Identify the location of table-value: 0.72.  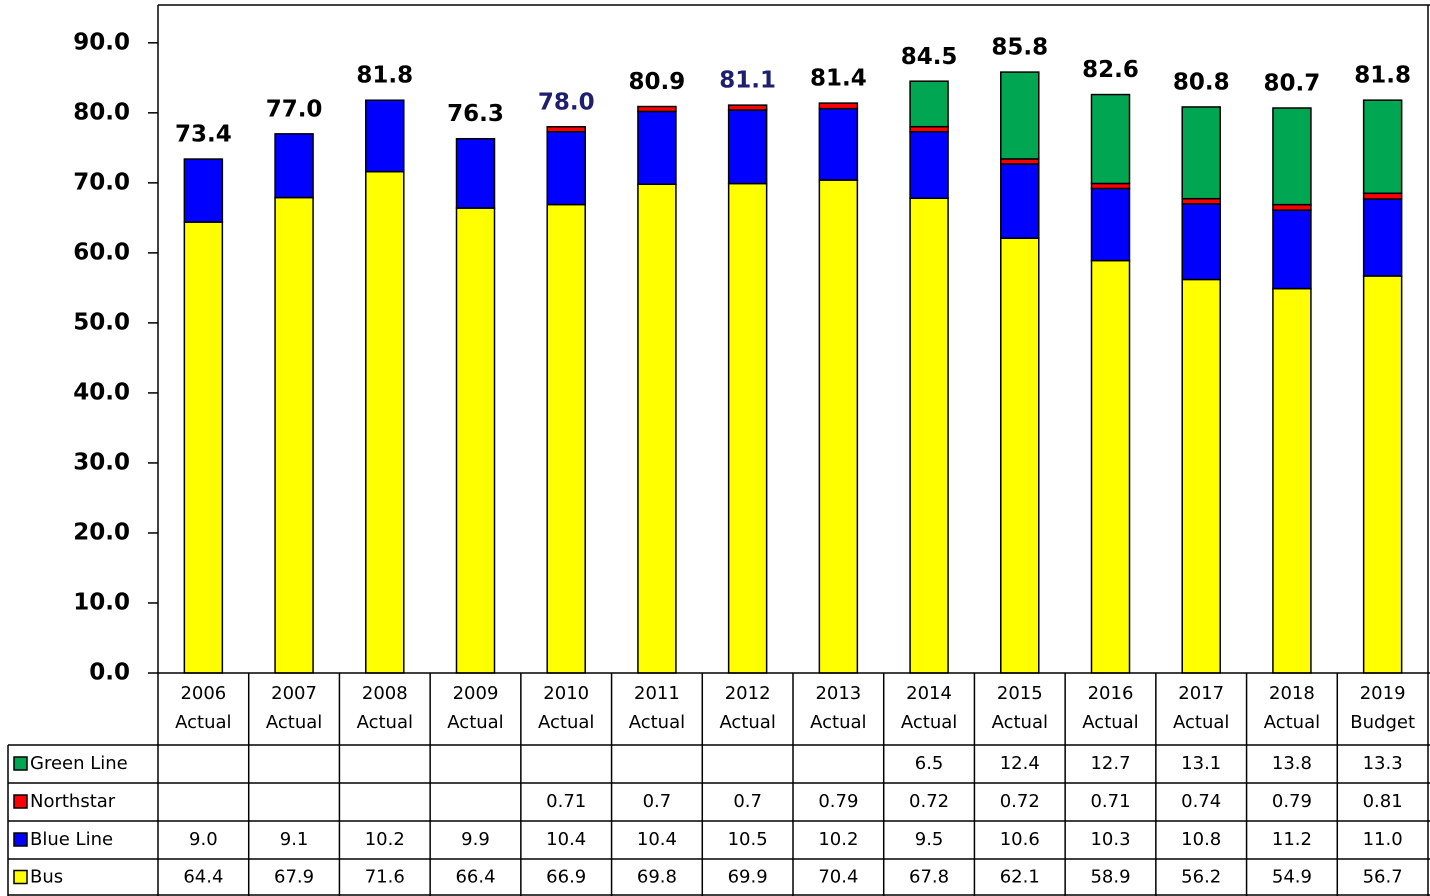
(929, 801).